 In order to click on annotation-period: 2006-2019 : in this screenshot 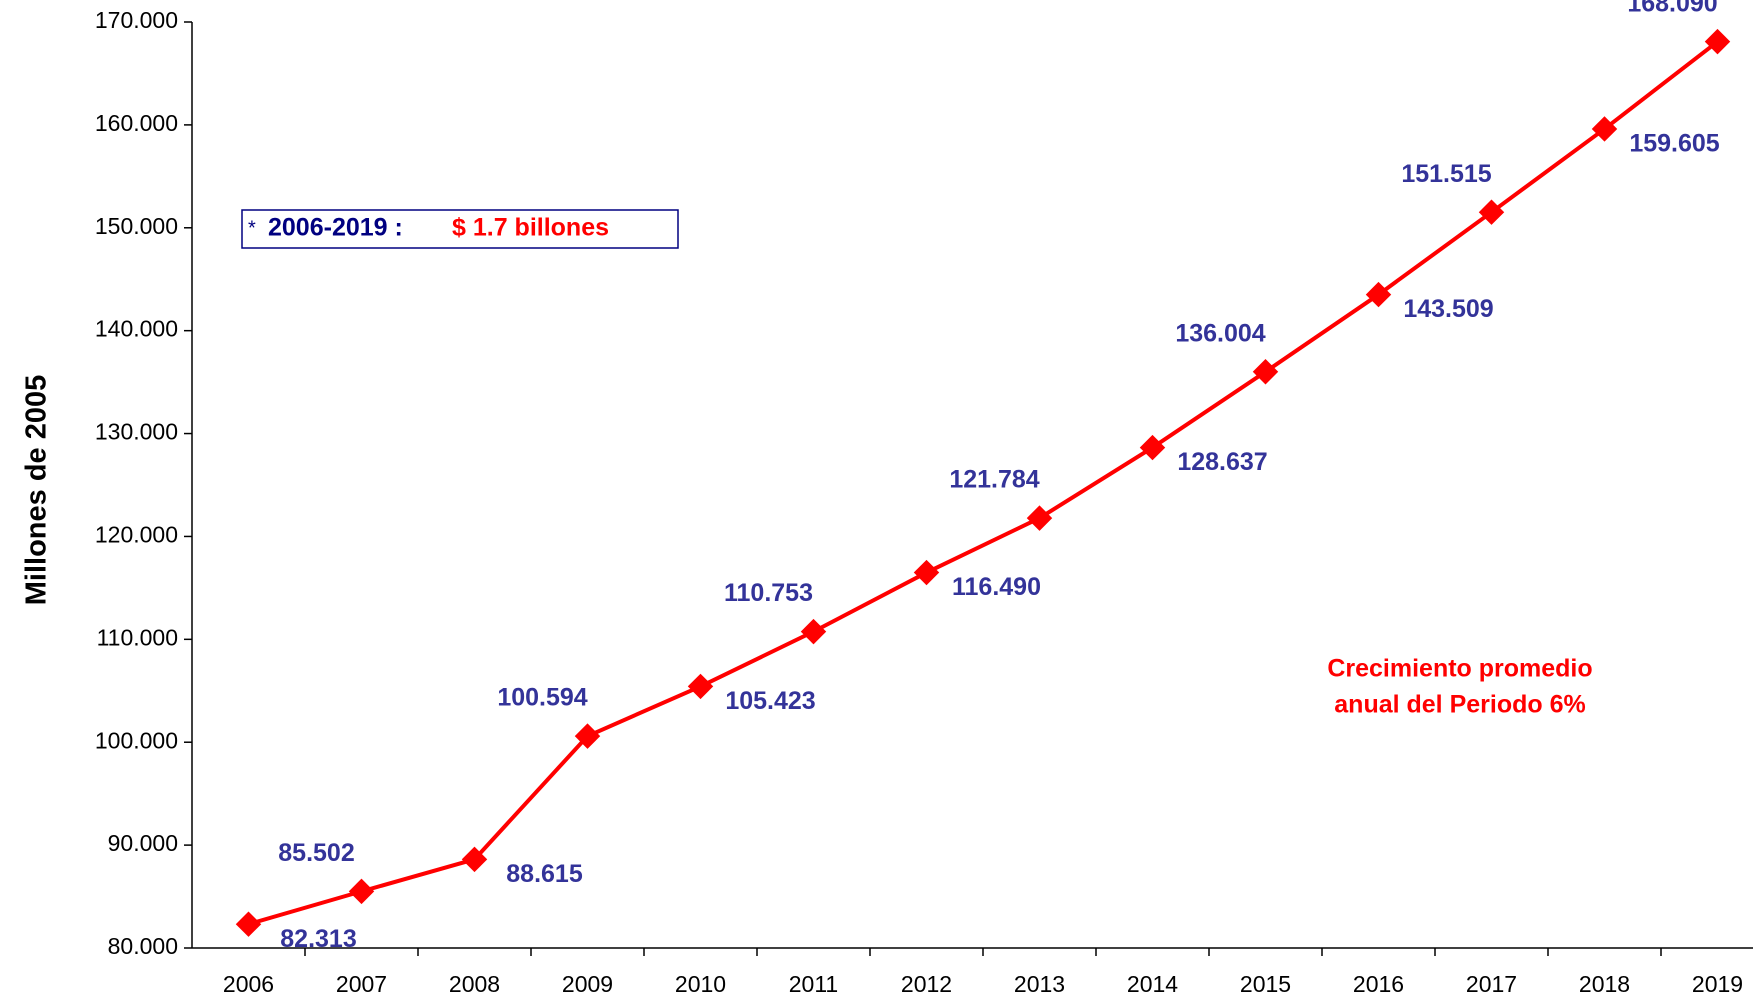, I will do `click(335, 228)`.